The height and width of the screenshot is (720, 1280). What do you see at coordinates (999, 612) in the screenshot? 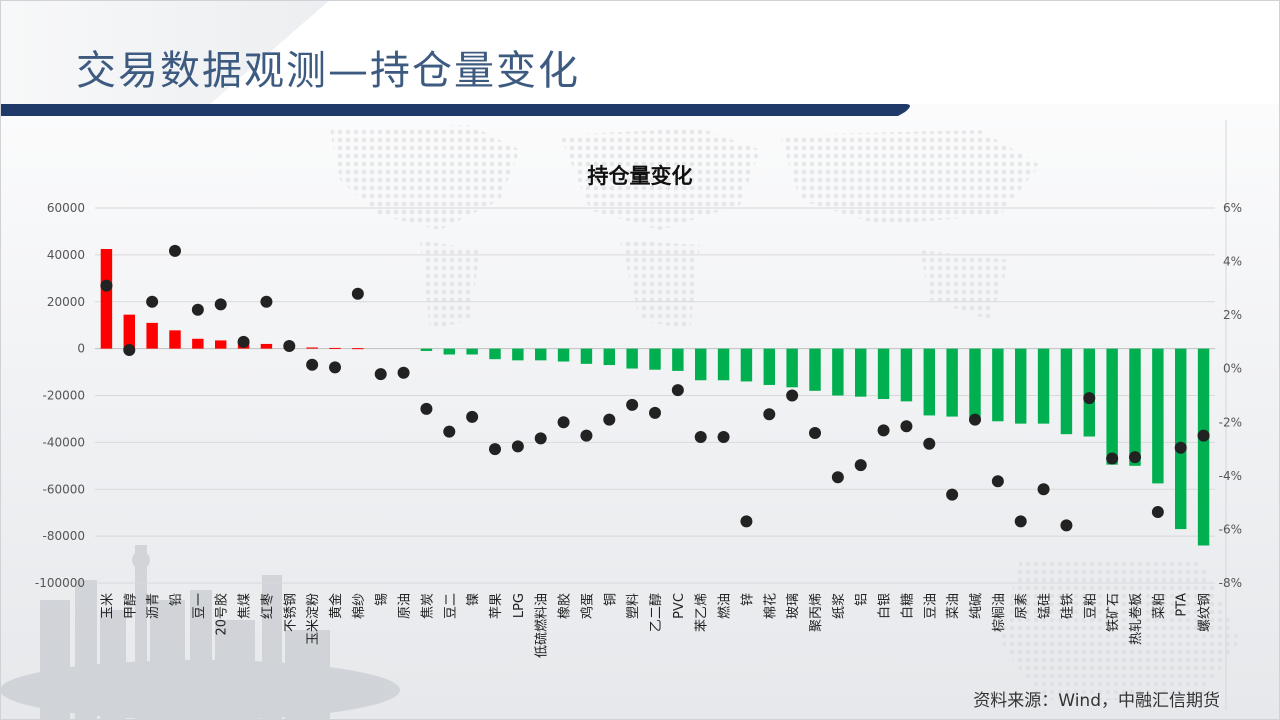
I see `x-tick-label: 棕榈油` at bounding box center [999, 612].